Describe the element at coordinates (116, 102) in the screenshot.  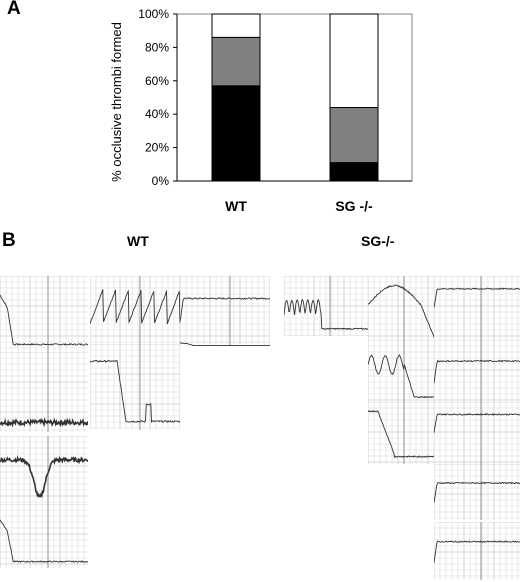
I see `y-axis-label: % occlusive thrombi formed` at that location.